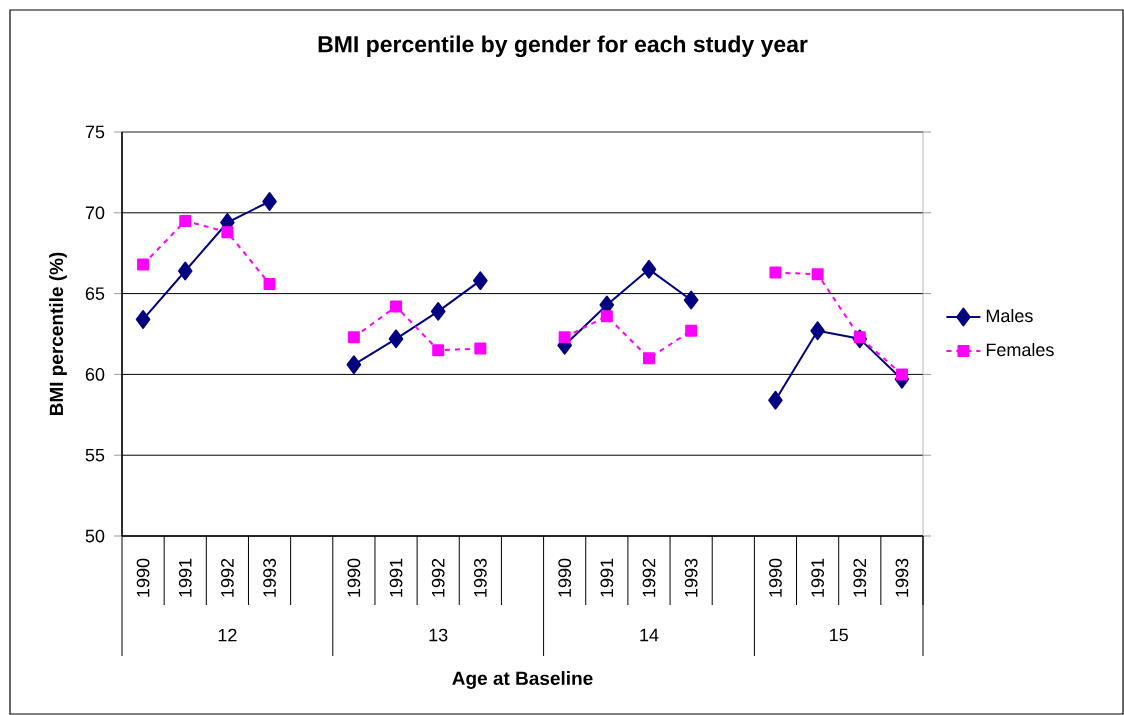 The width and height of the screenshot is (1124, 715). What do you see at coordinates (1009, 316) in the screenshot?
I see `legend-label: Males` at bounding box center [1009, 316].